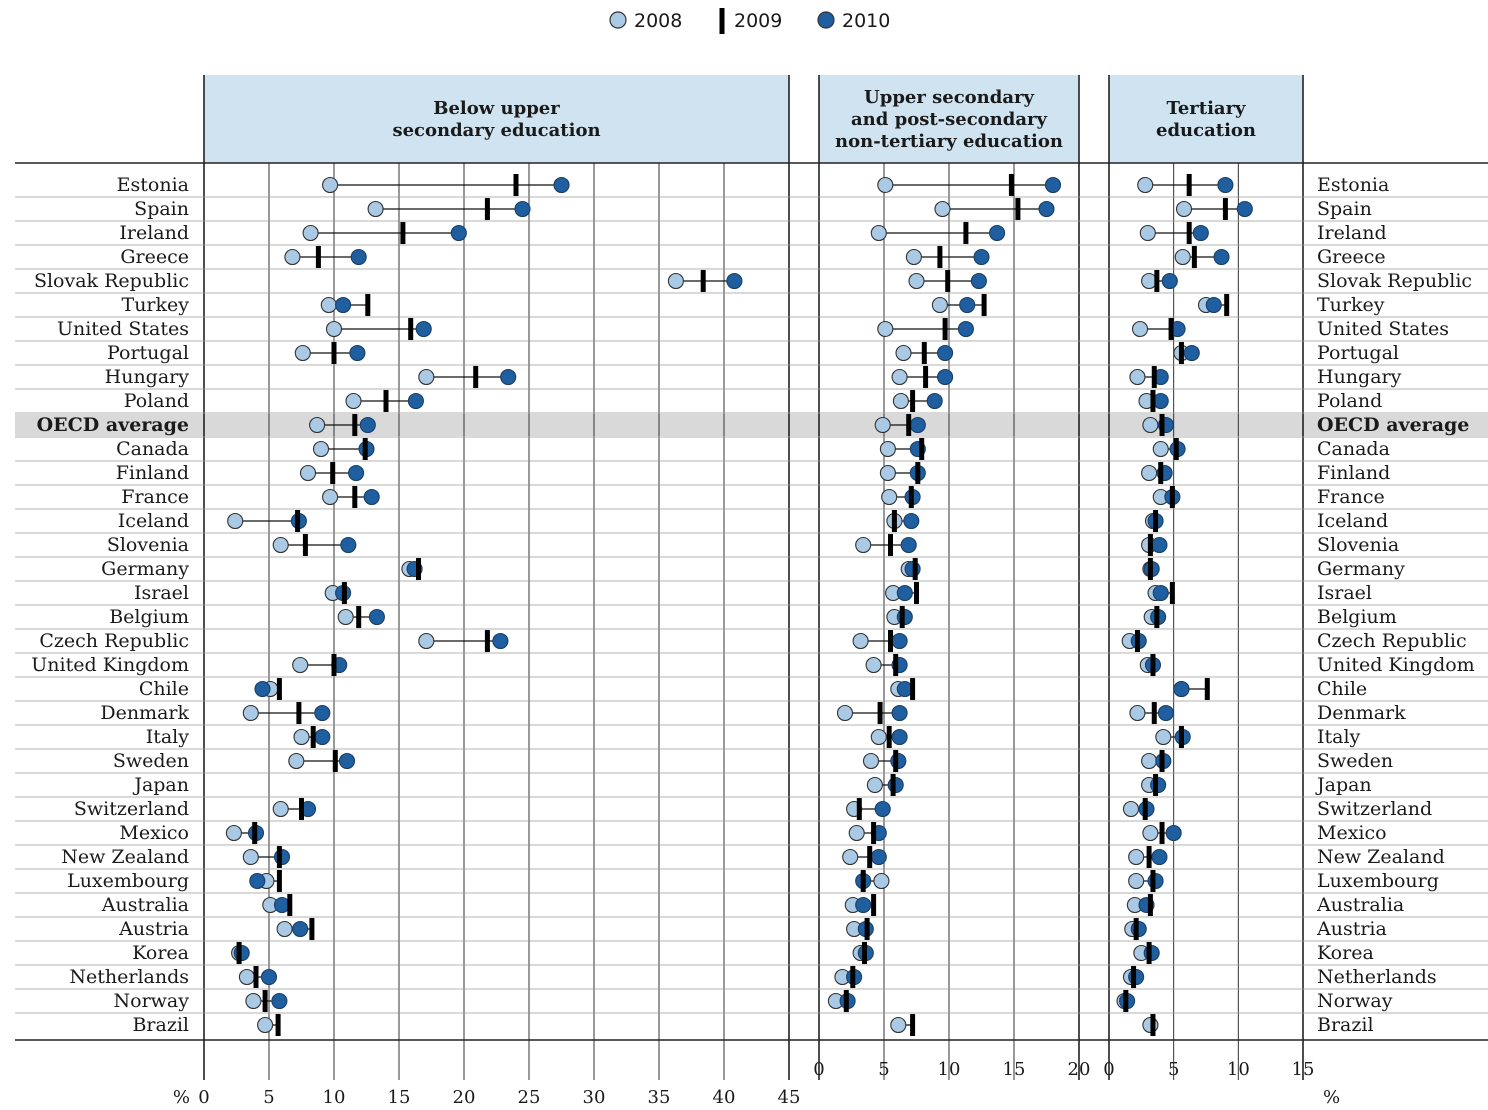 The image size is (1488, 1110). I want to click on country-label-left: Ireland, so click(154, 233).